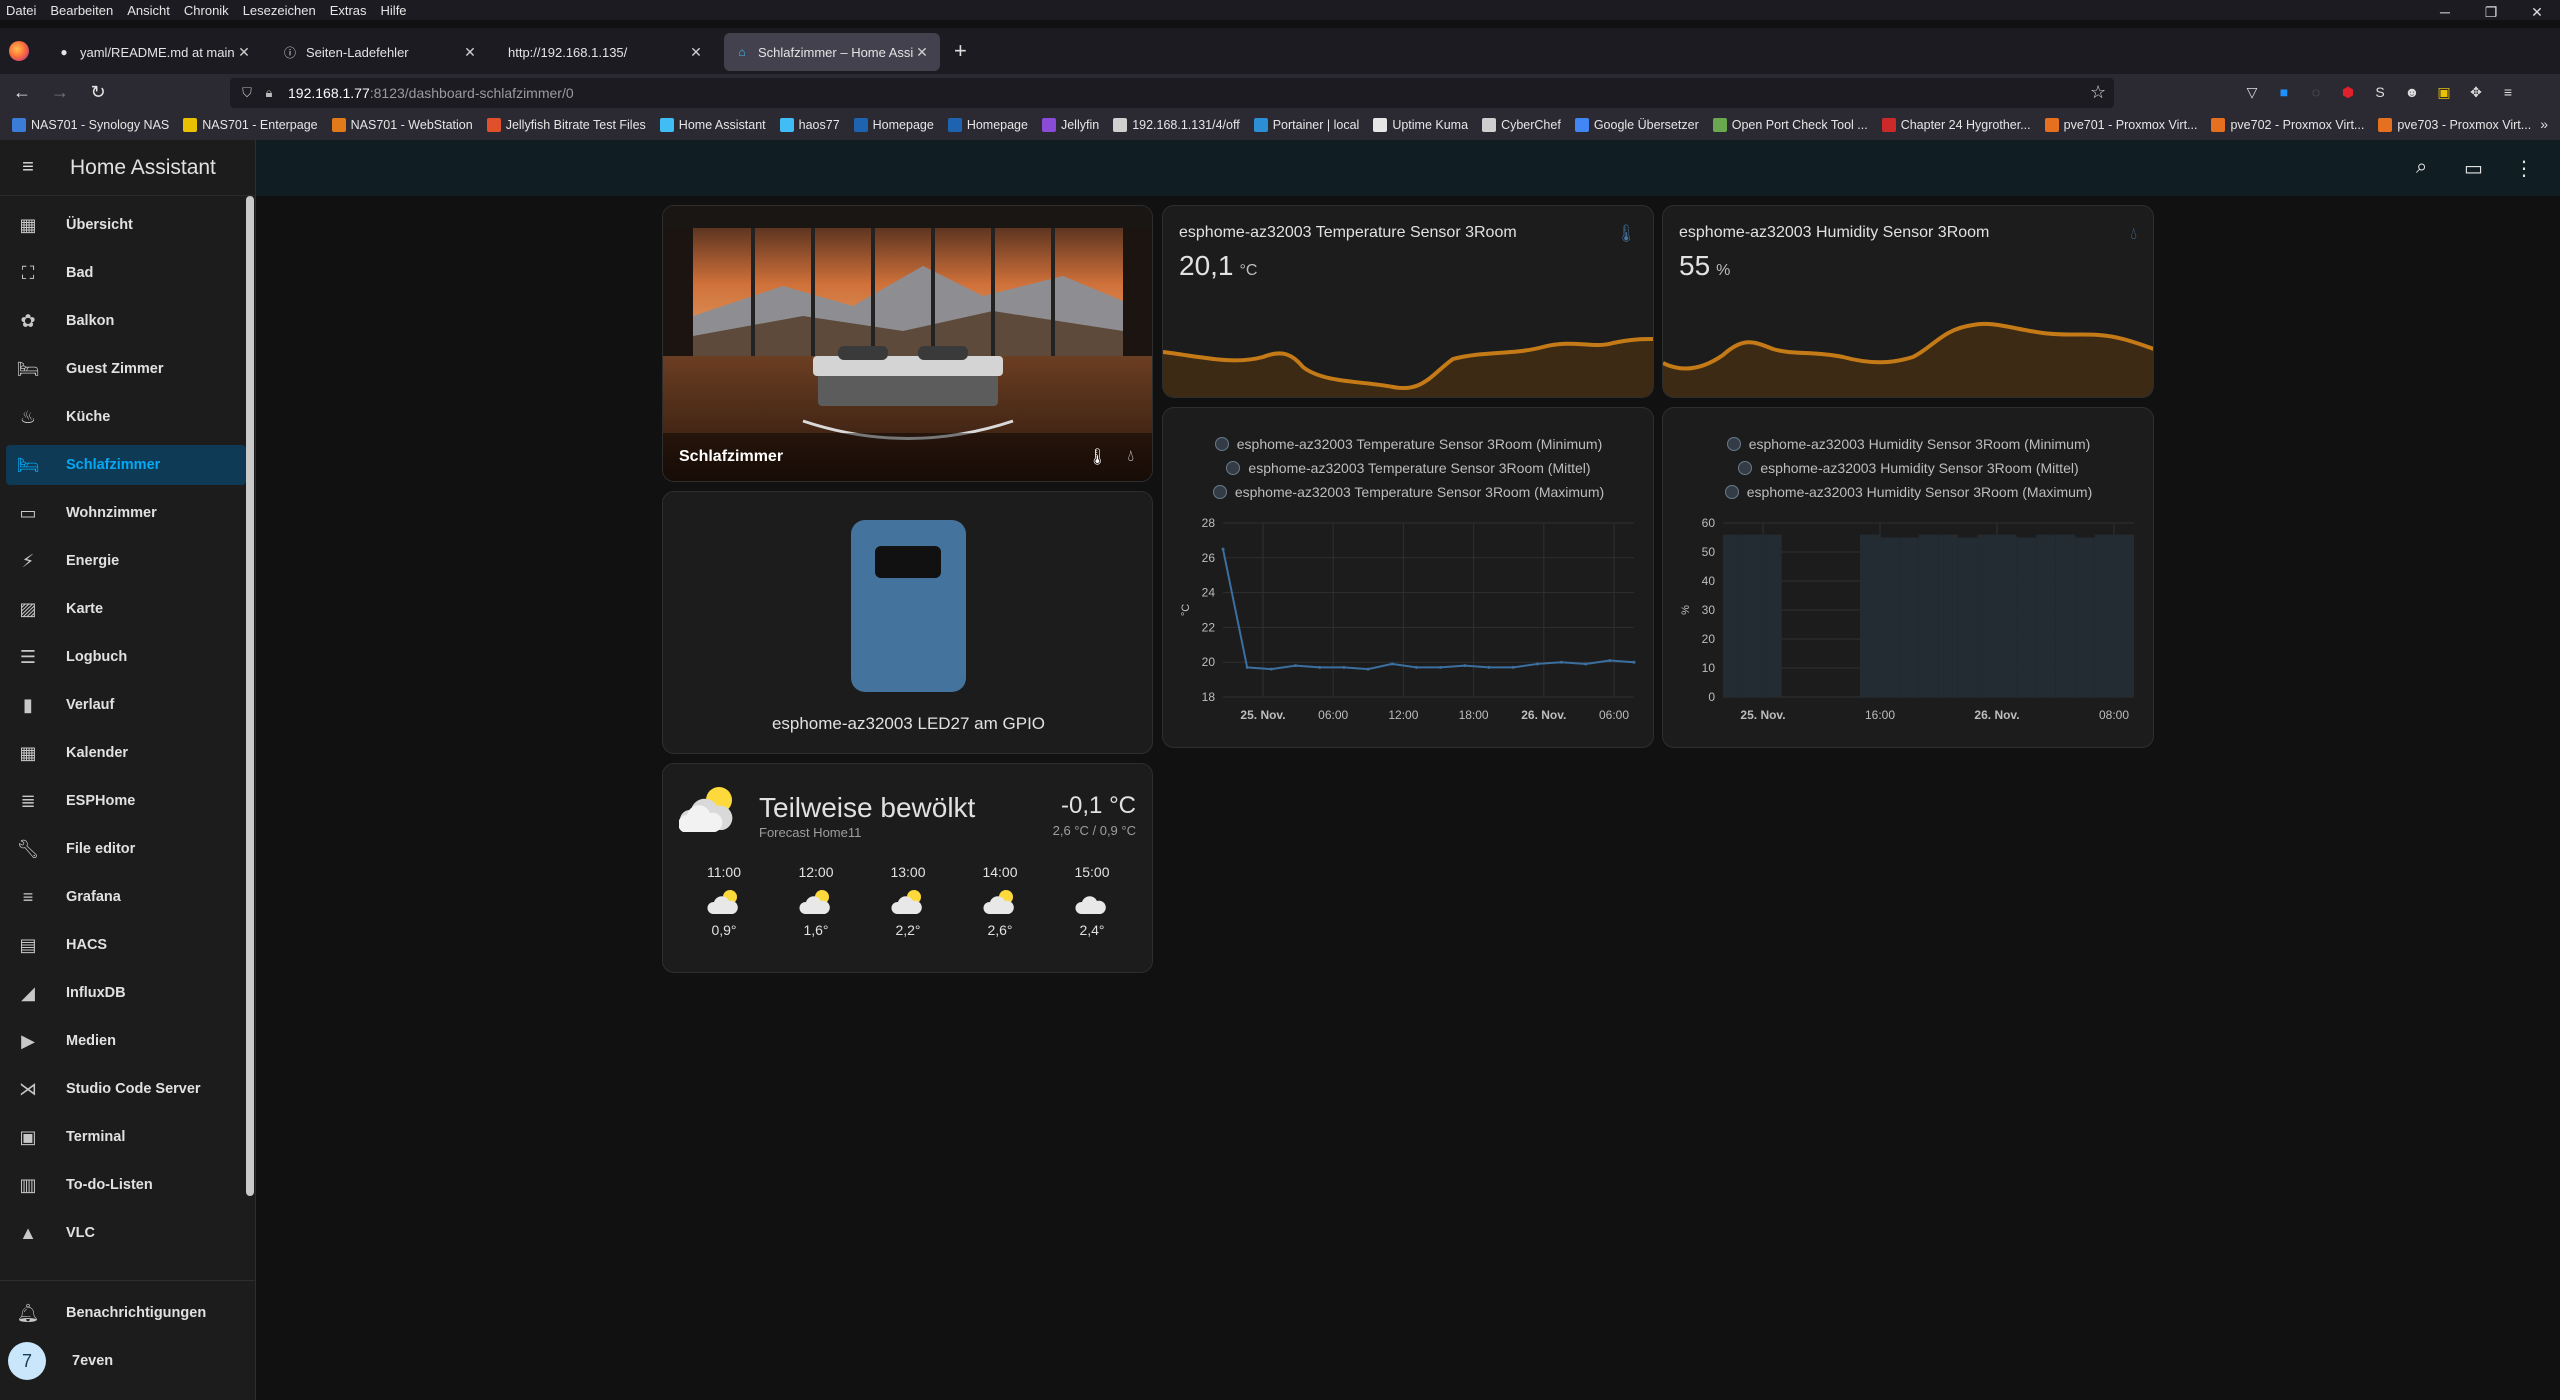 Image resolution: width=2560 pixels, height=1400 pixels. What do you see at coordinates (126, 1089) in the screenshot?
I see `sidebar-item-studio-code-server: ⋊ Studio Code Server` at bounding box center [126, 1089].